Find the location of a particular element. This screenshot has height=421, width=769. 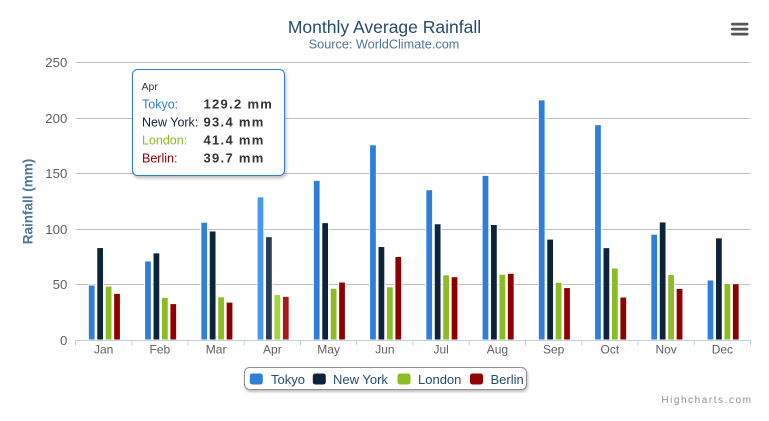

svg-text: Tokyo: is located at coordinates (160, 105).